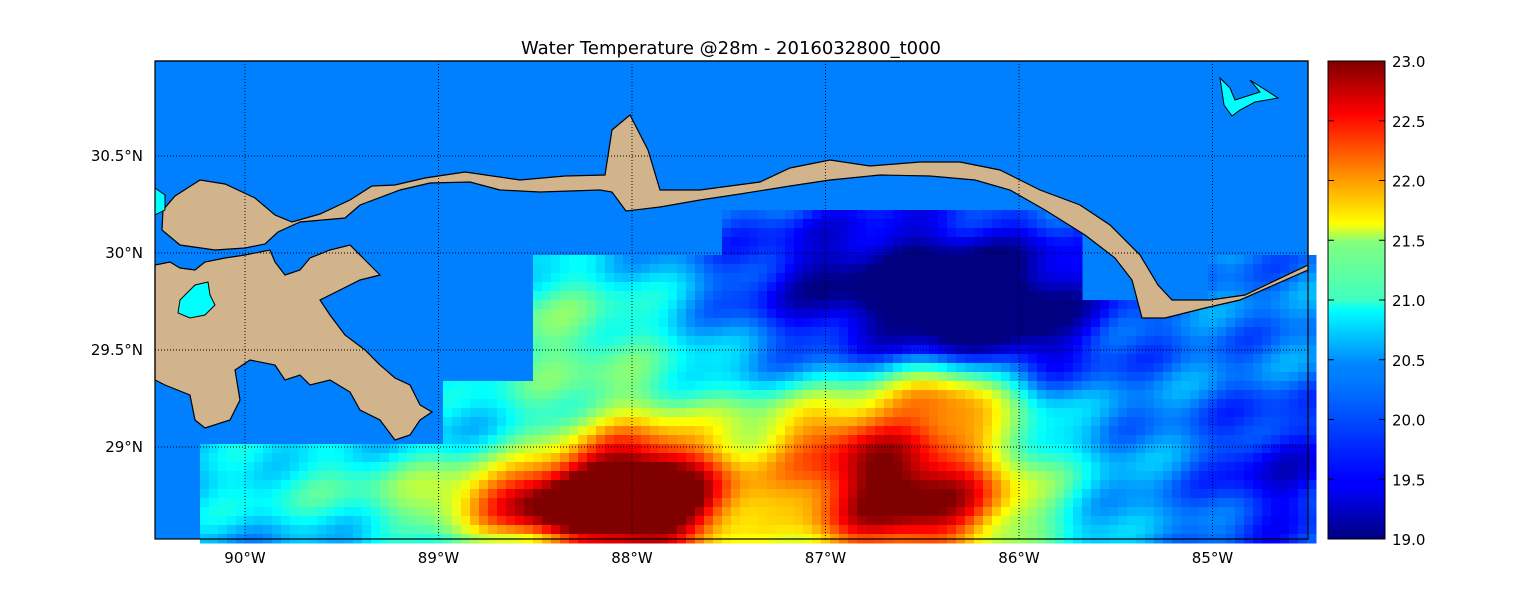 The image size is (1539, 600). What do you see at coordinates (1019, 558) in the screenshot?
I see `longitude-tick-label: 86°W` at bounding box center [1019, 558].